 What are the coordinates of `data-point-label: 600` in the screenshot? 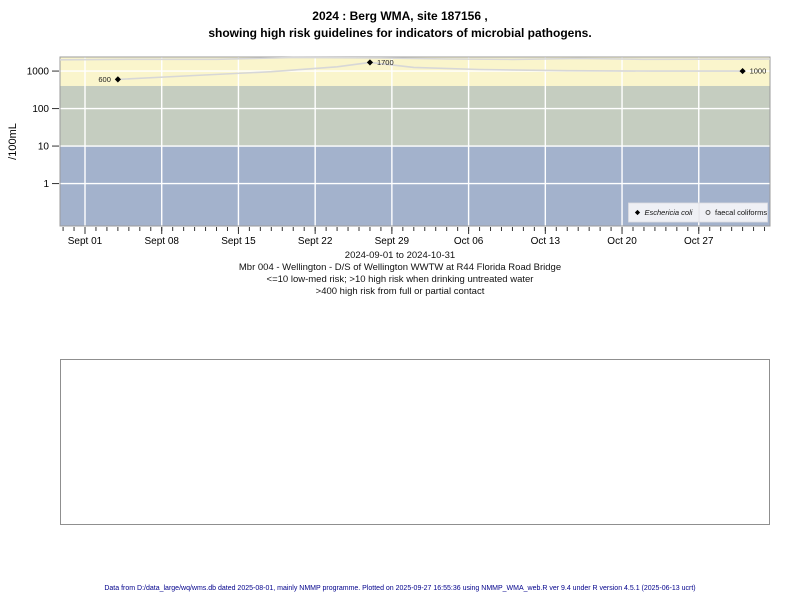 It's located at (104, 79).